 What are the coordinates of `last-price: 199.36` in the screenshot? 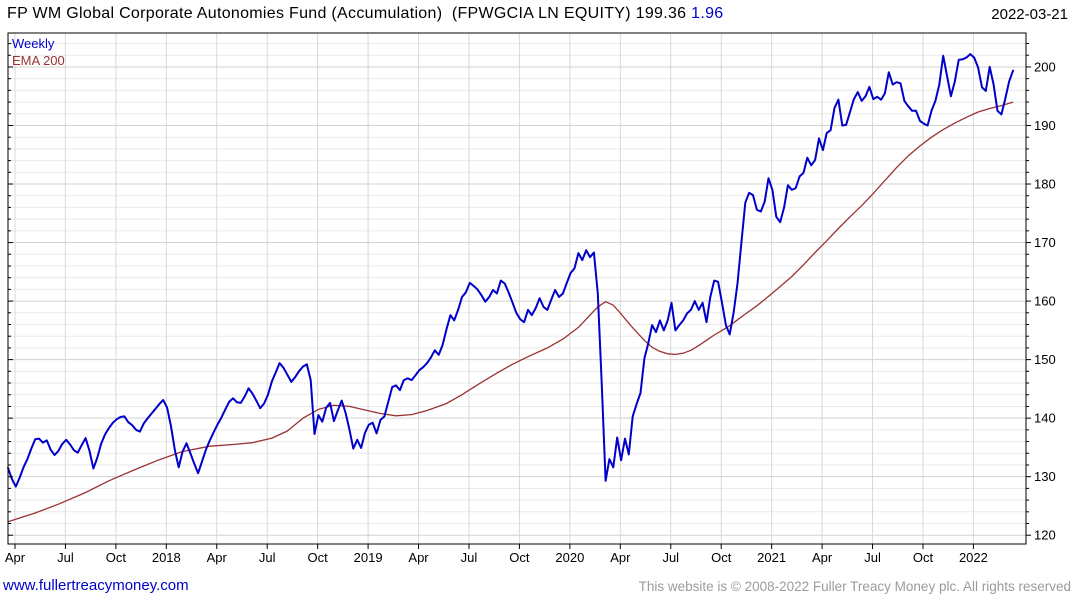 It's located at (661, 13).